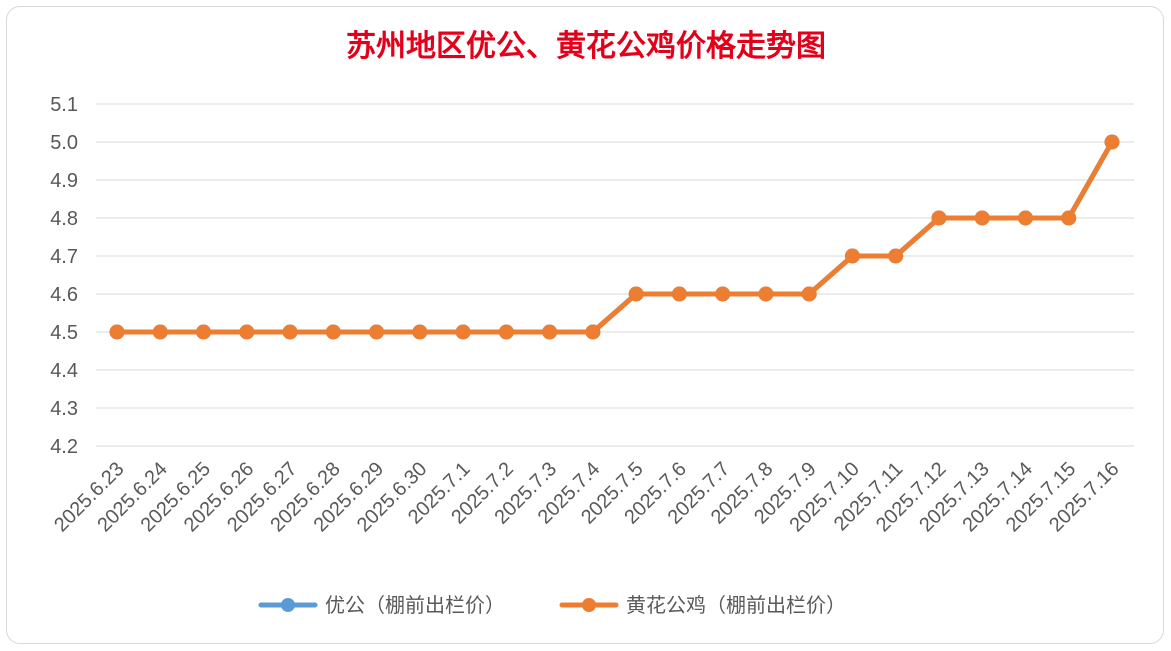 The image size is (1171, 651). What do you see at coordinates (64, 447) in the screenshot?
I see `y-tick-label-0: 4.2` at bounding box center [64, 447].